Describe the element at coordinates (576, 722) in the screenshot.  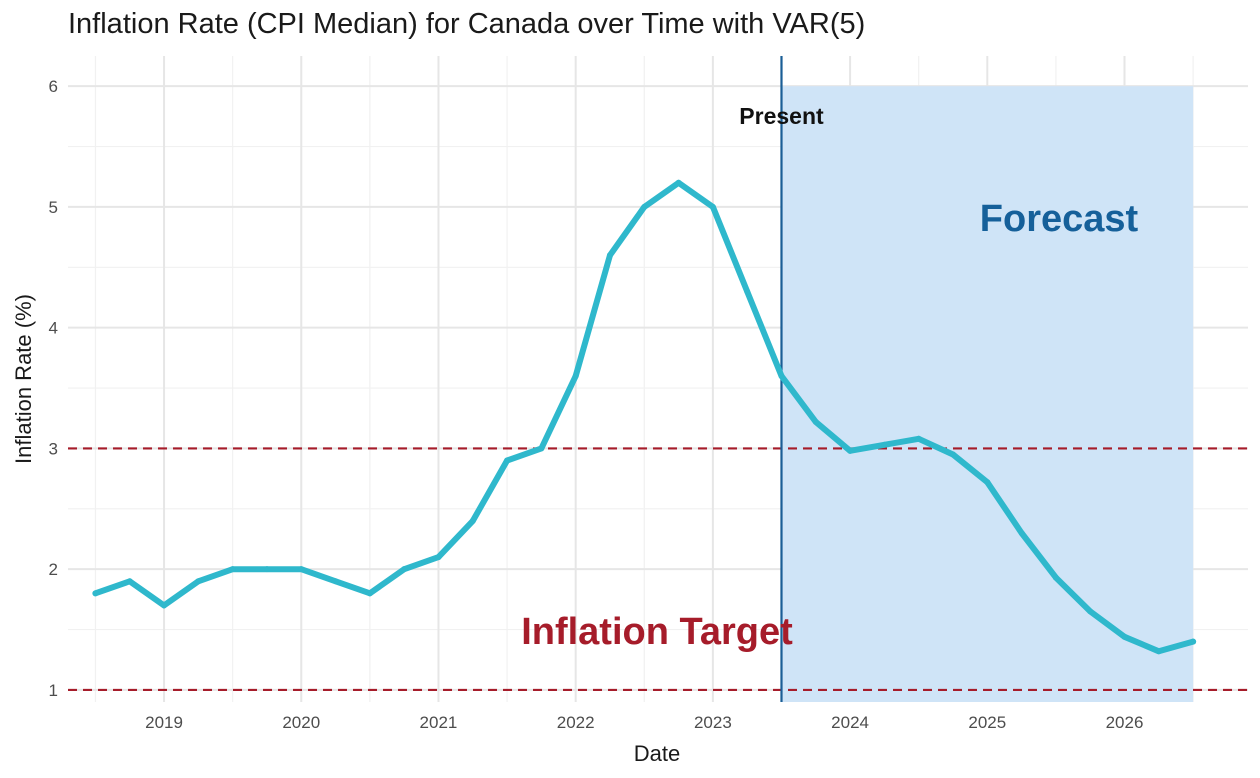
I see `x-tick-label: 2022` at that location.